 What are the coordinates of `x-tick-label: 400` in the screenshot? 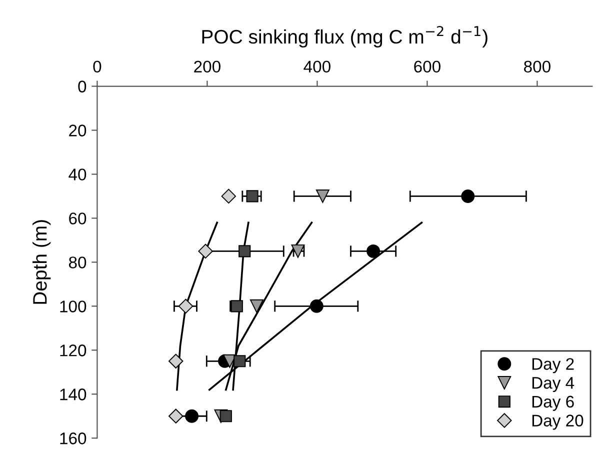 It's located at (317, 66).